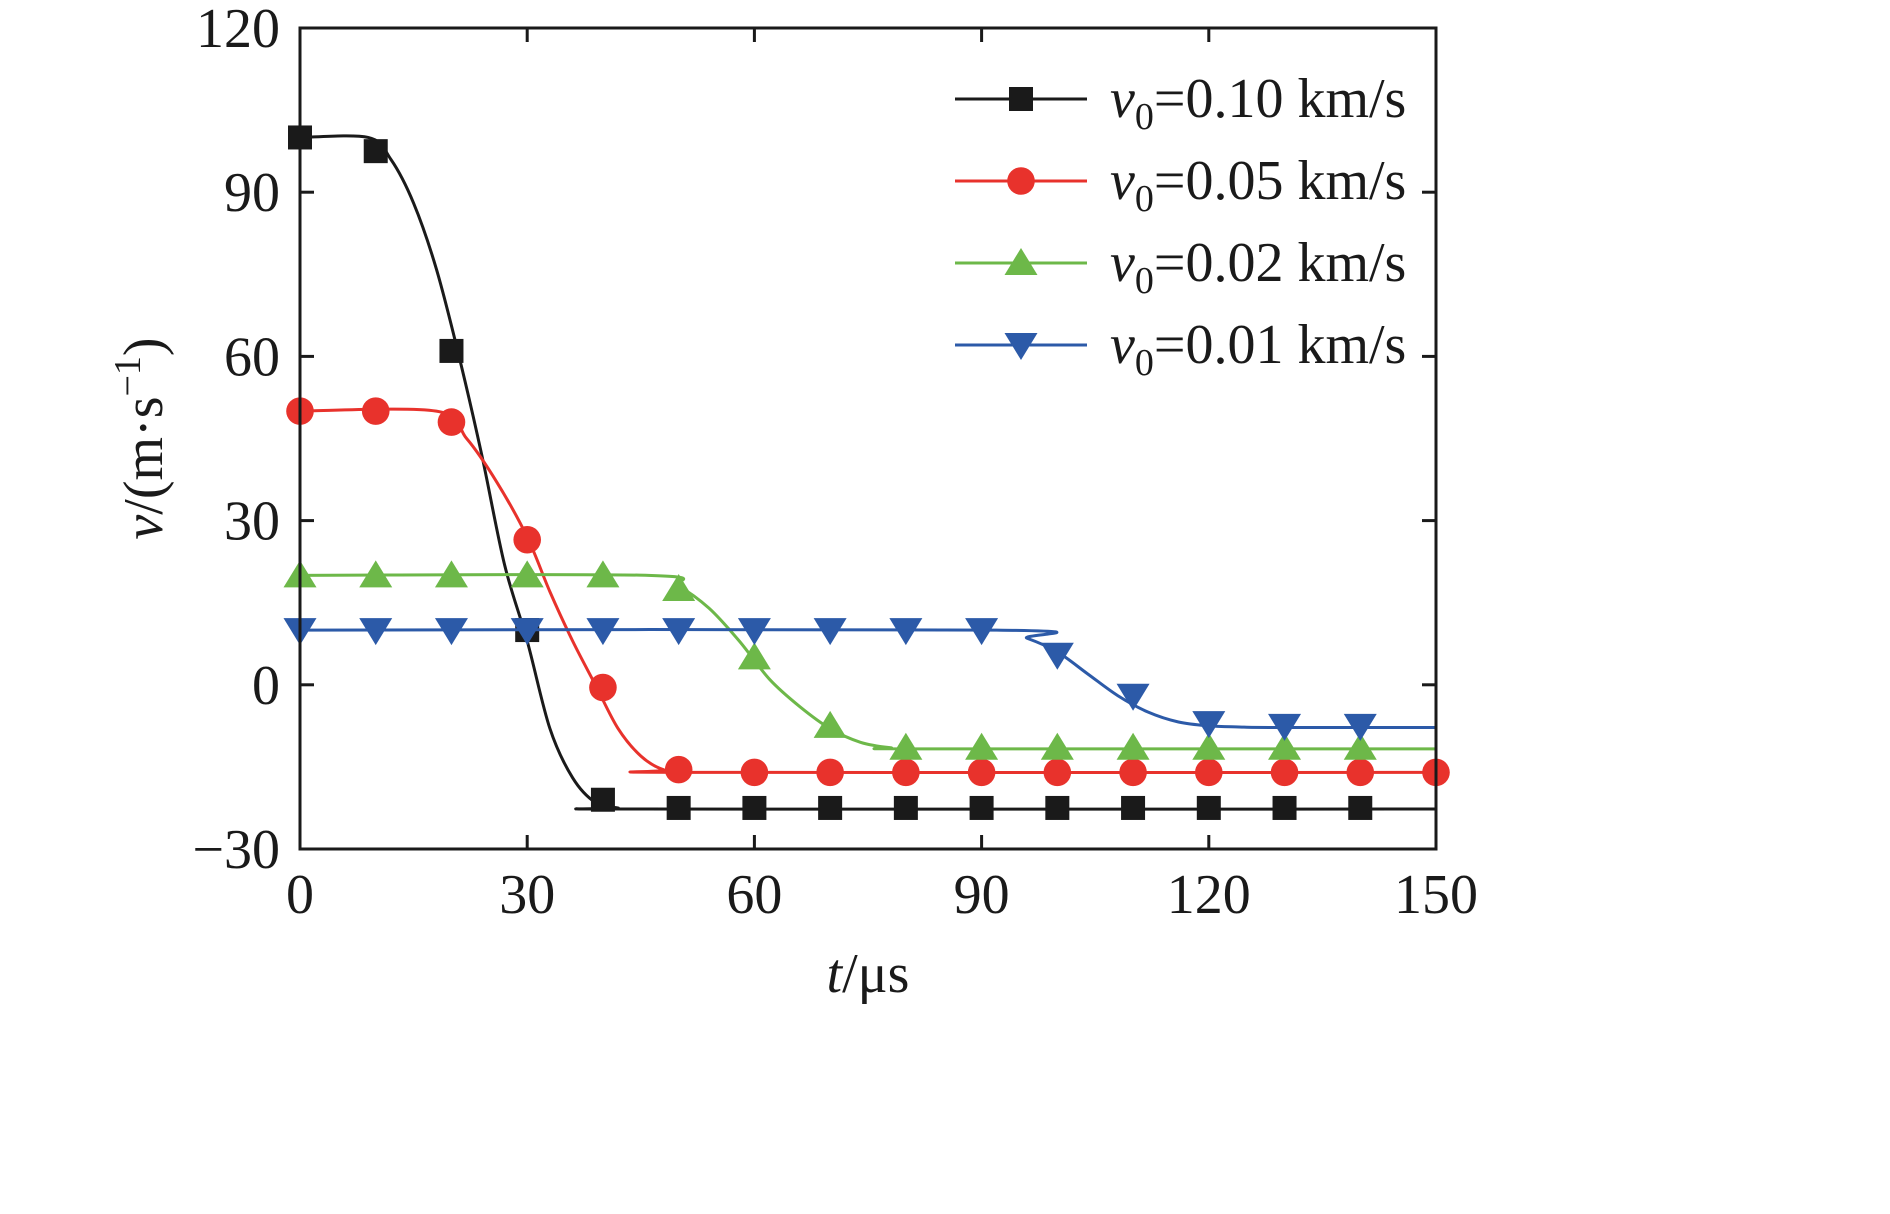 Image resolution: width=1890 pixels, height=1214 pixels. What do you see at coordinates (835, 974) in the screenshot?
I see `x-axis-symbol: t` at bounding box center [835, 974].